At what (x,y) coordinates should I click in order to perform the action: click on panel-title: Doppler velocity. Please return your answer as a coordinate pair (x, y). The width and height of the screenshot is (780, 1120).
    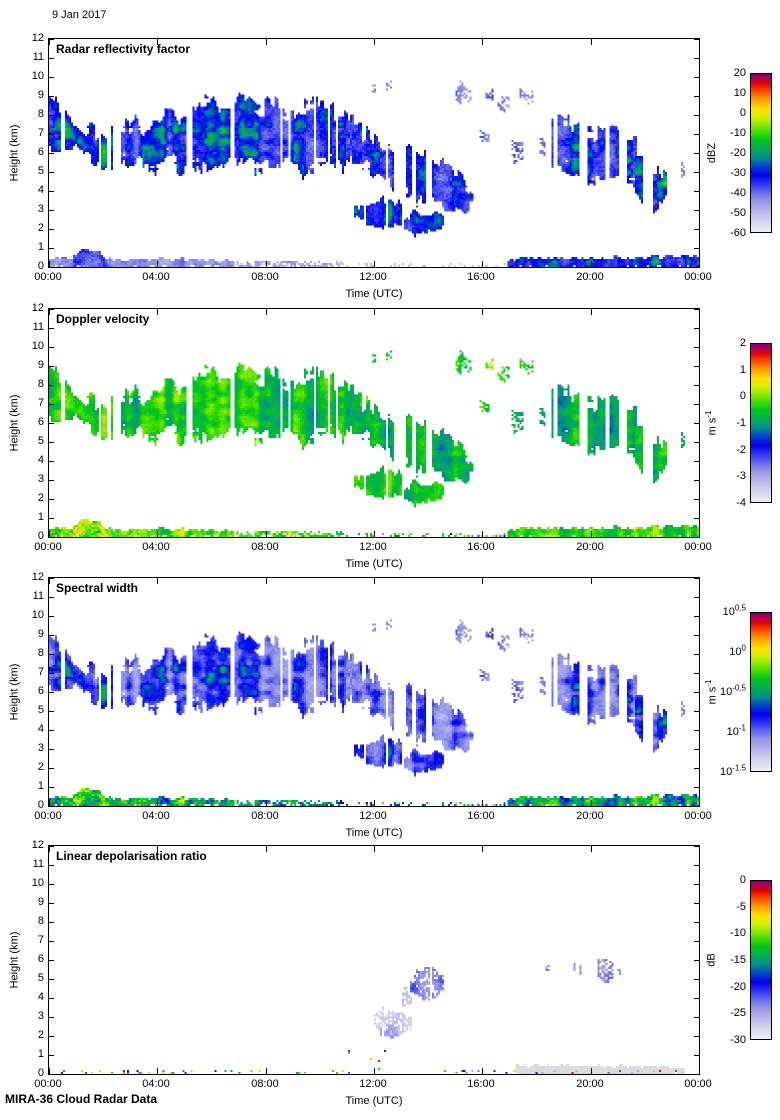
    Looking at the image, I should click on (103, 319).